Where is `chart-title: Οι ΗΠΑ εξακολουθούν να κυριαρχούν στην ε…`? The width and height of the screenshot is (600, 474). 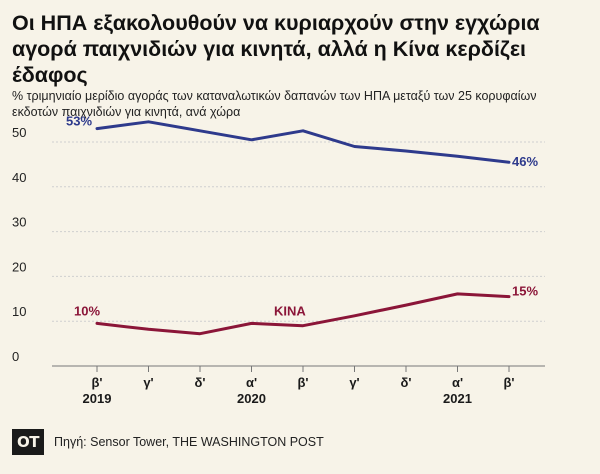 chart-title: Οι ΗΠΑ εξακολουθούν να κυριαρχούν στην ε… is located at coordinates (276, 49).